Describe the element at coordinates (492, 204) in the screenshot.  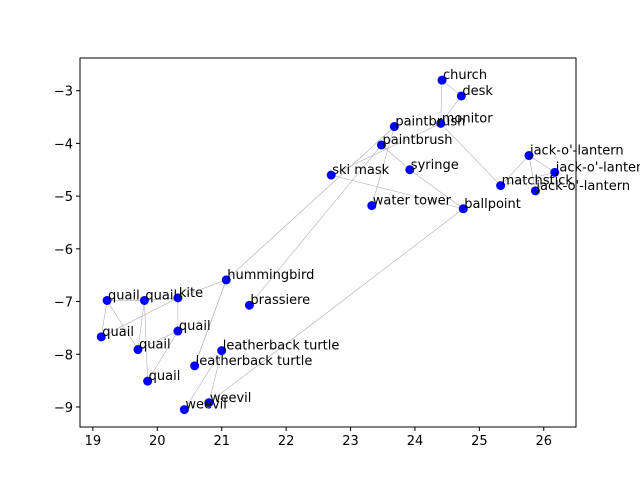
I see `point-label: ballpoint` at that location.